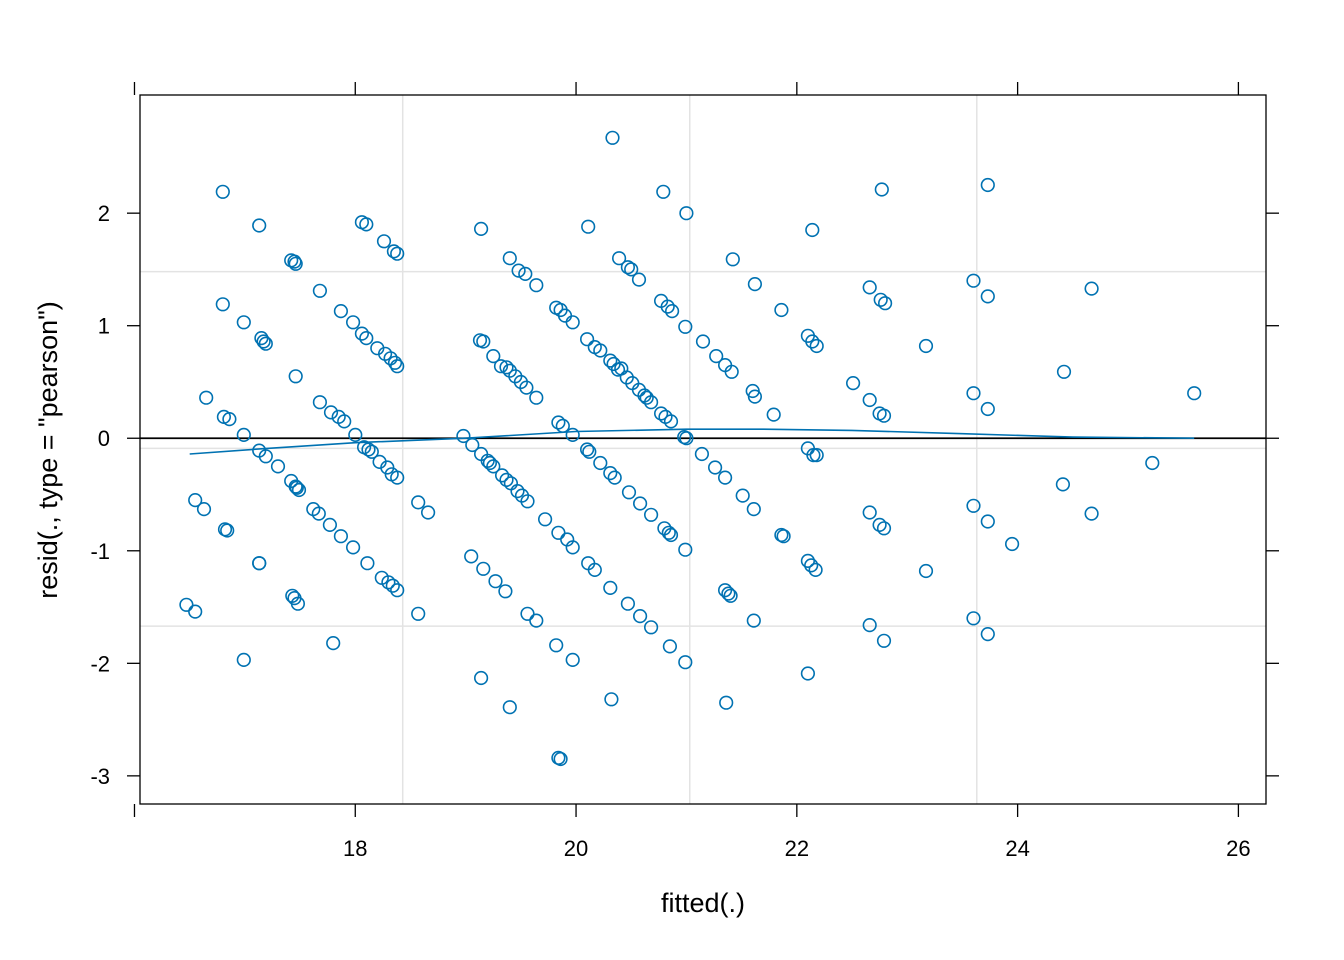  What do you see at coordinates (104, 438) in the screenshot?
I see `y-tick-label: 0` at bounding box center [104, 438].